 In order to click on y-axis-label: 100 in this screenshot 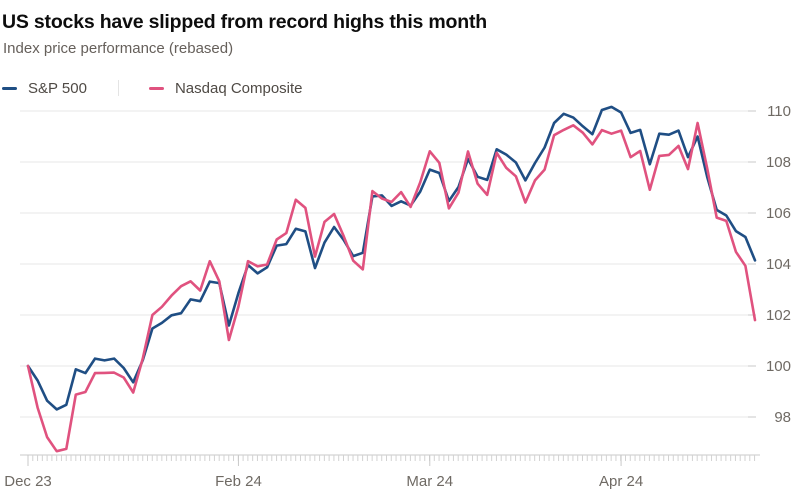, I will do `click(778, 366)`.